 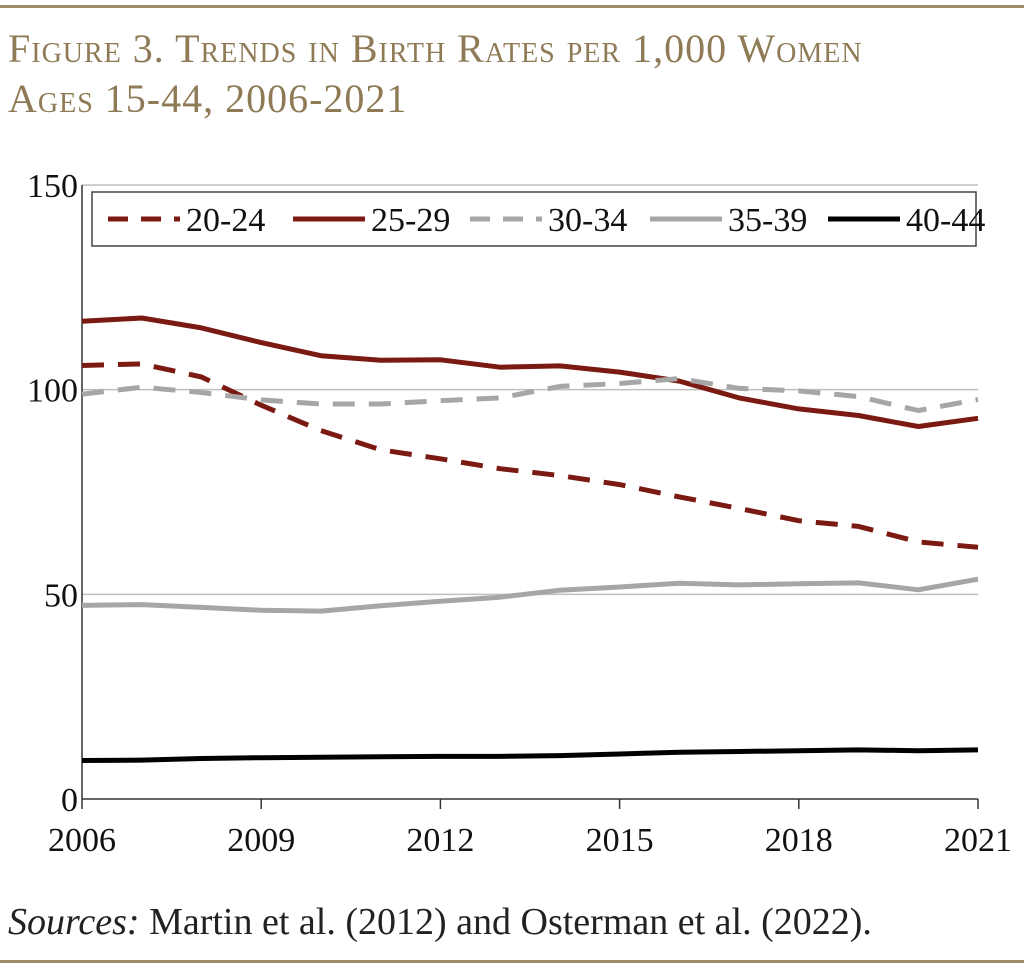 I want to click on x-tick-label: 2006, so click(x=82, y=840).